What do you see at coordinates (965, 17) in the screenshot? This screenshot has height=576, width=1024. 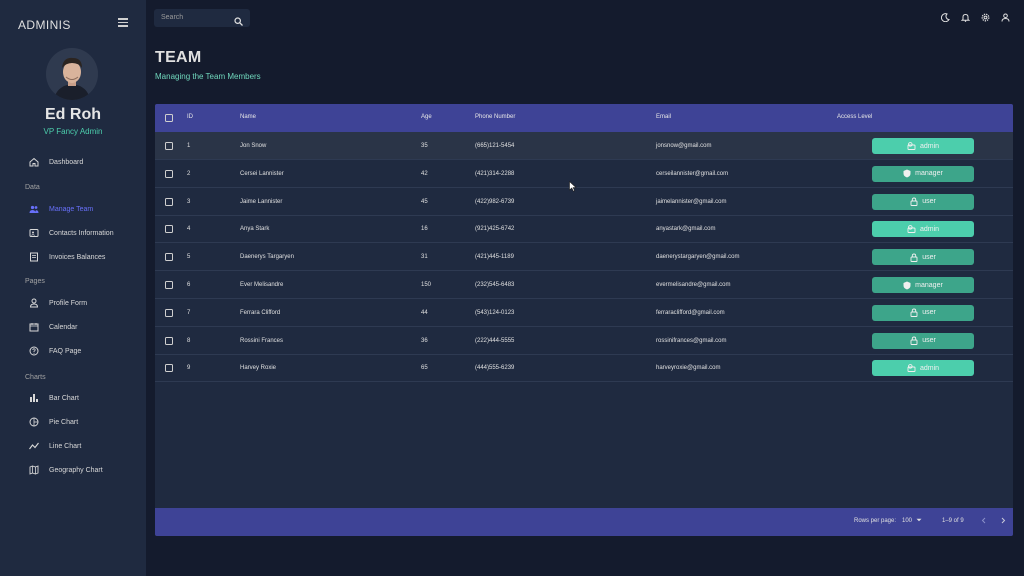 I see `notifications-icon` at bounding box center [965, 17].